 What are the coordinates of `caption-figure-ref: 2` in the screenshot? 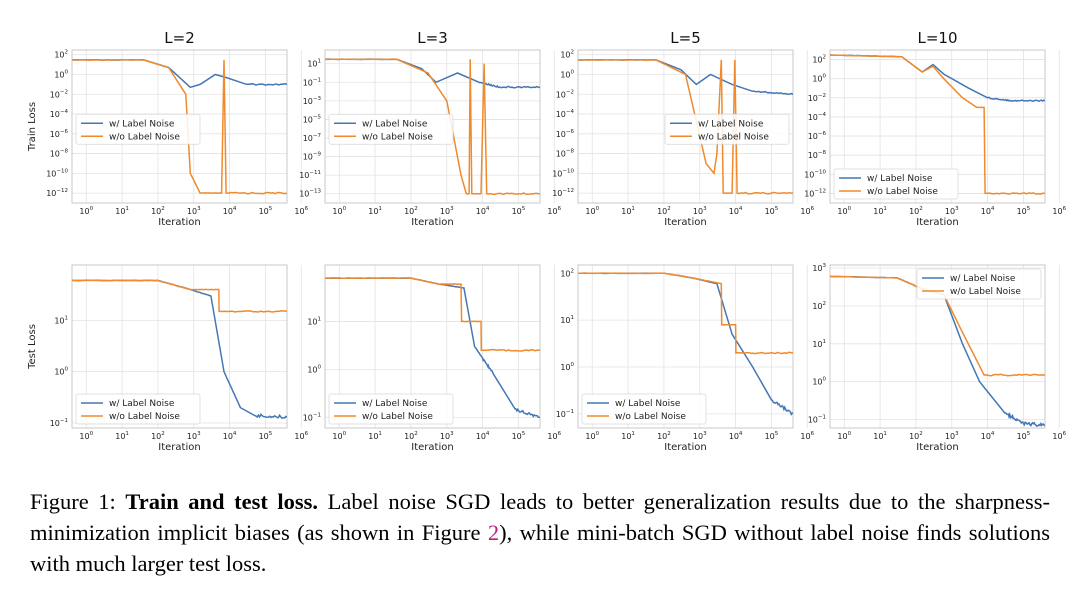 It's located at (493, 532).